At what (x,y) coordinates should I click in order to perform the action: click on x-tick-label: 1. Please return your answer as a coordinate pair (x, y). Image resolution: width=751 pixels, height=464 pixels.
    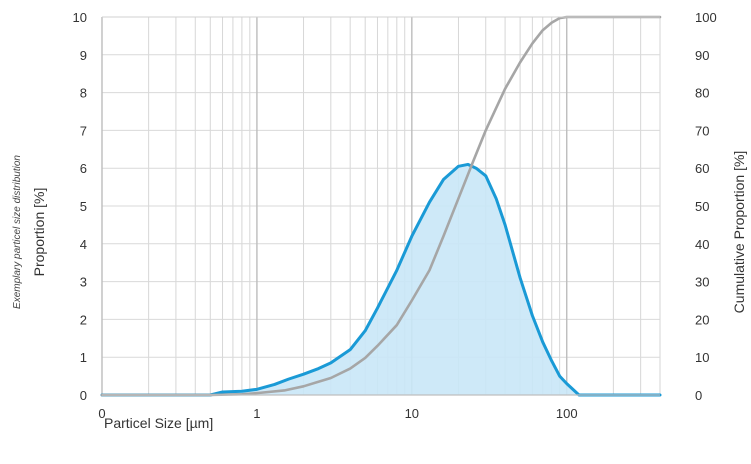
    Looking at the image, I should click on (256, 413).